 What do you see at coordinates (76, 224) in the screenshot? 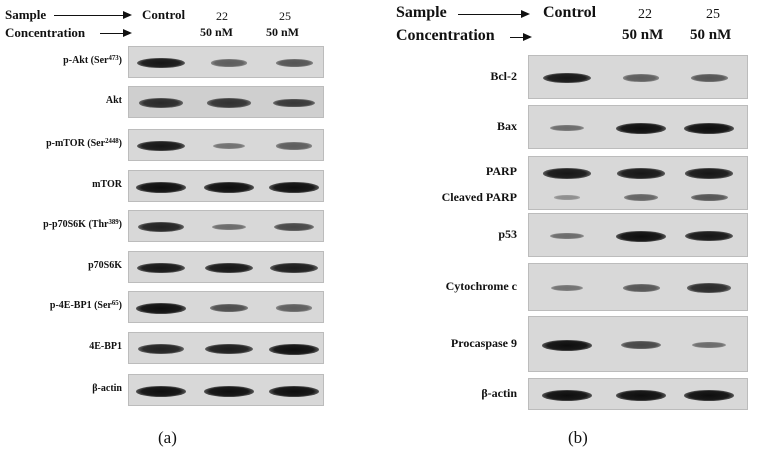
I see `blot-label-text-a-4: p-p70S6K (Thr` at bounding box center [76, 224].